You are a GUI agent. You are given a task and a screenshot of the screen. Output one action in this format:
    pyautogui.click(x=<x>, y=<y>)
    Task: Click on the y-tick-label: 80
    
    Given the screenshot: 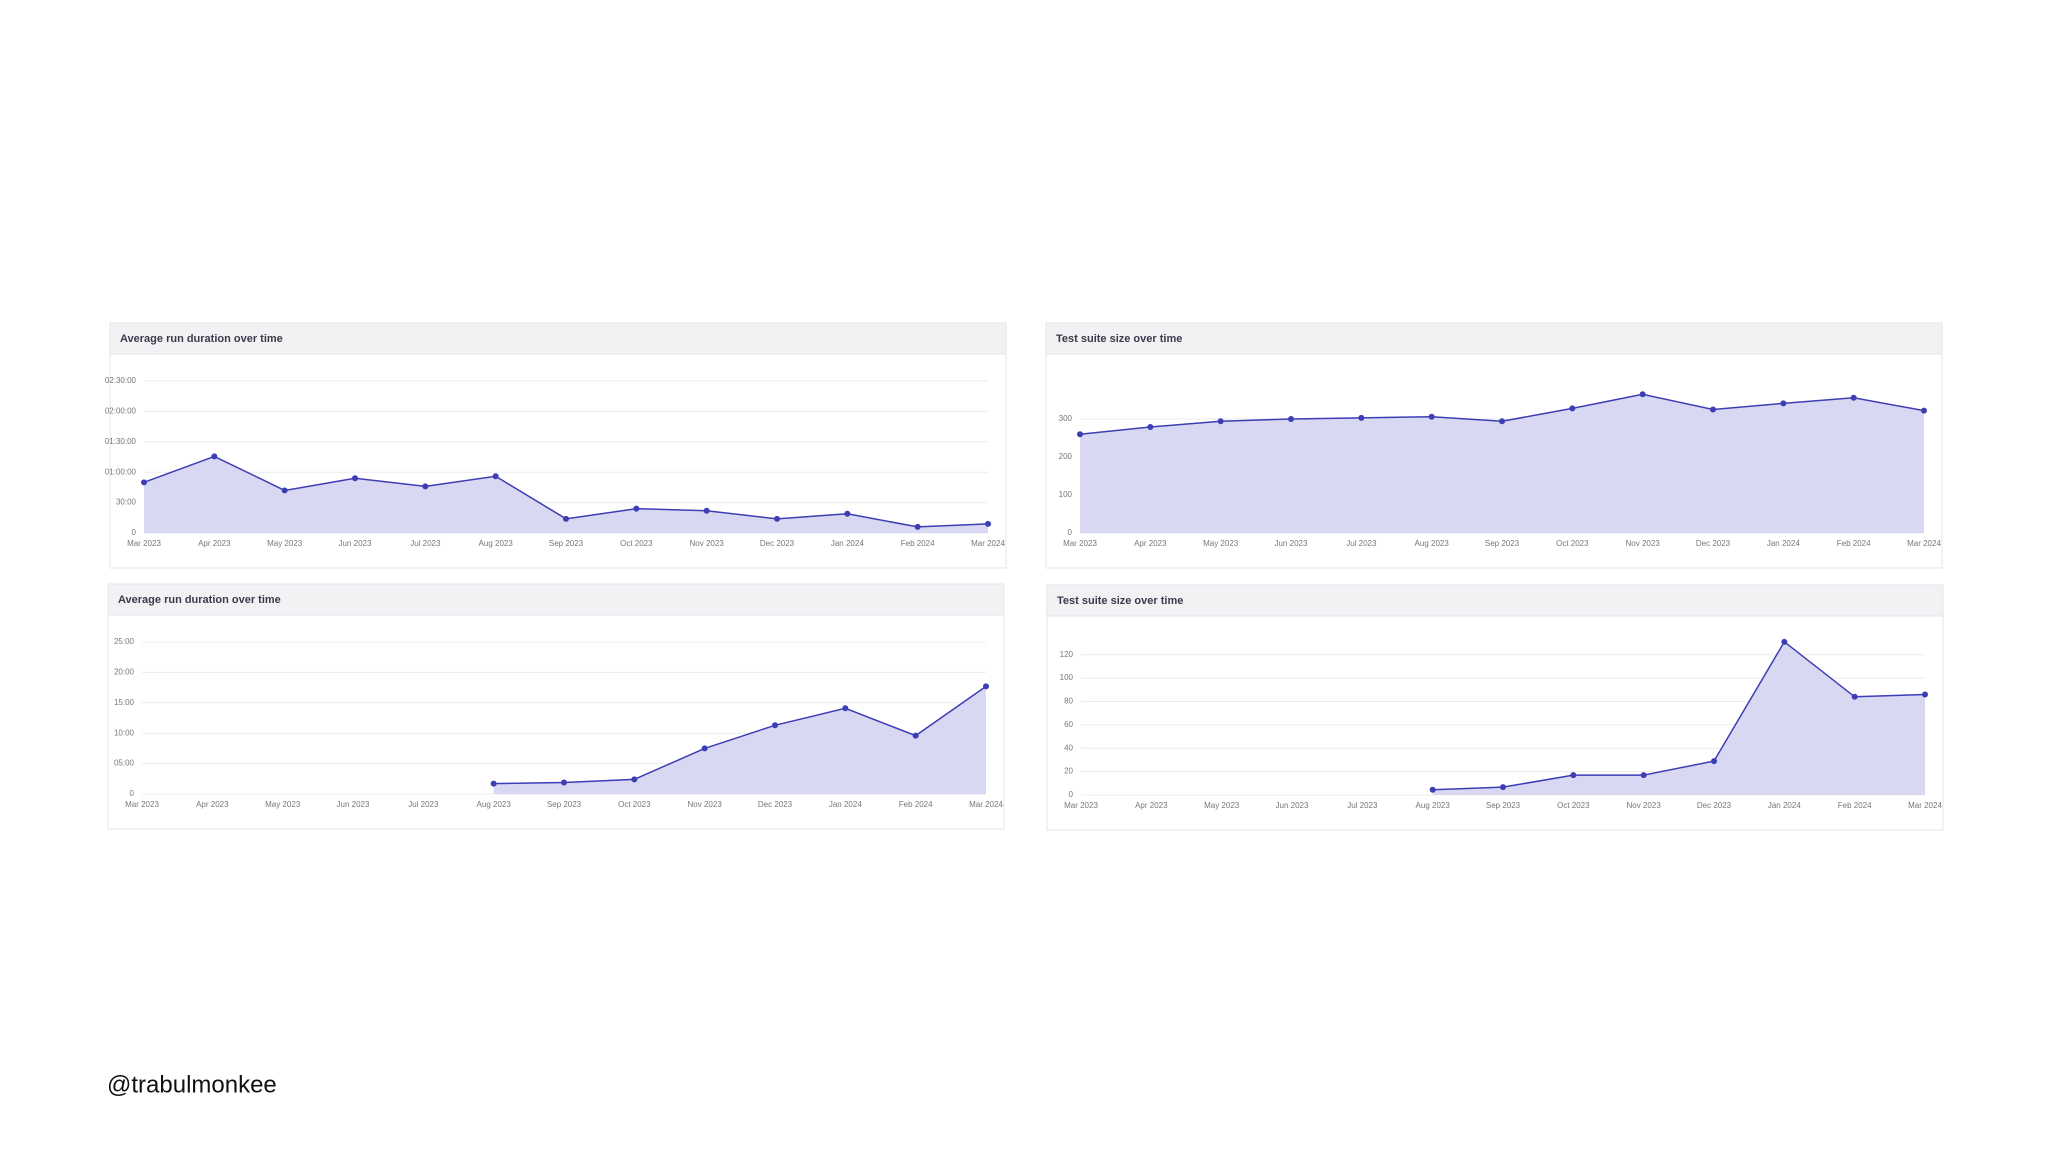 What is the action you would take?
    pyautogui.click(x=1068, y=701)
    